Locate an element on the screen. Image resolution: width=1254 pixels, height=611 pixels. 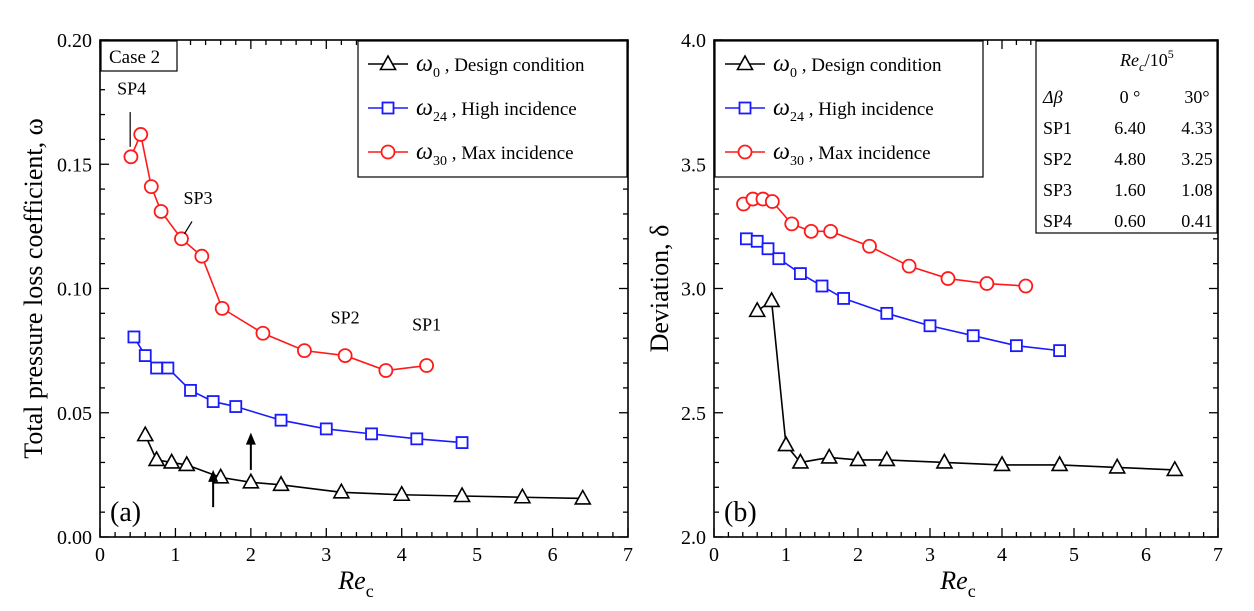
table-cell: 4.33 is located at coordinates (1197, 128).